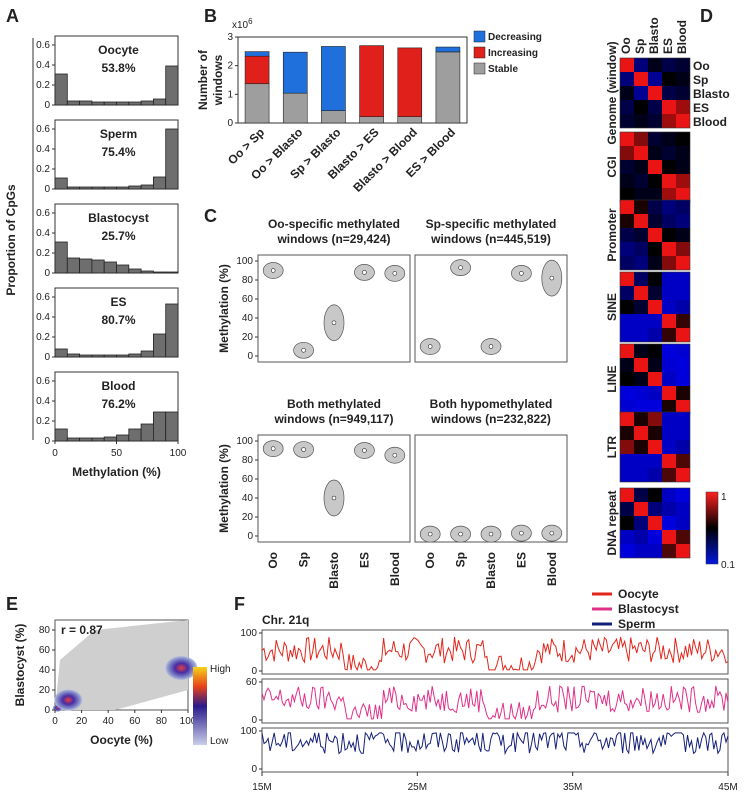 Image resolution: width=745 pixels, height=800 pixels. I want to click on colorbar-high-label: High, so click(220, 669).